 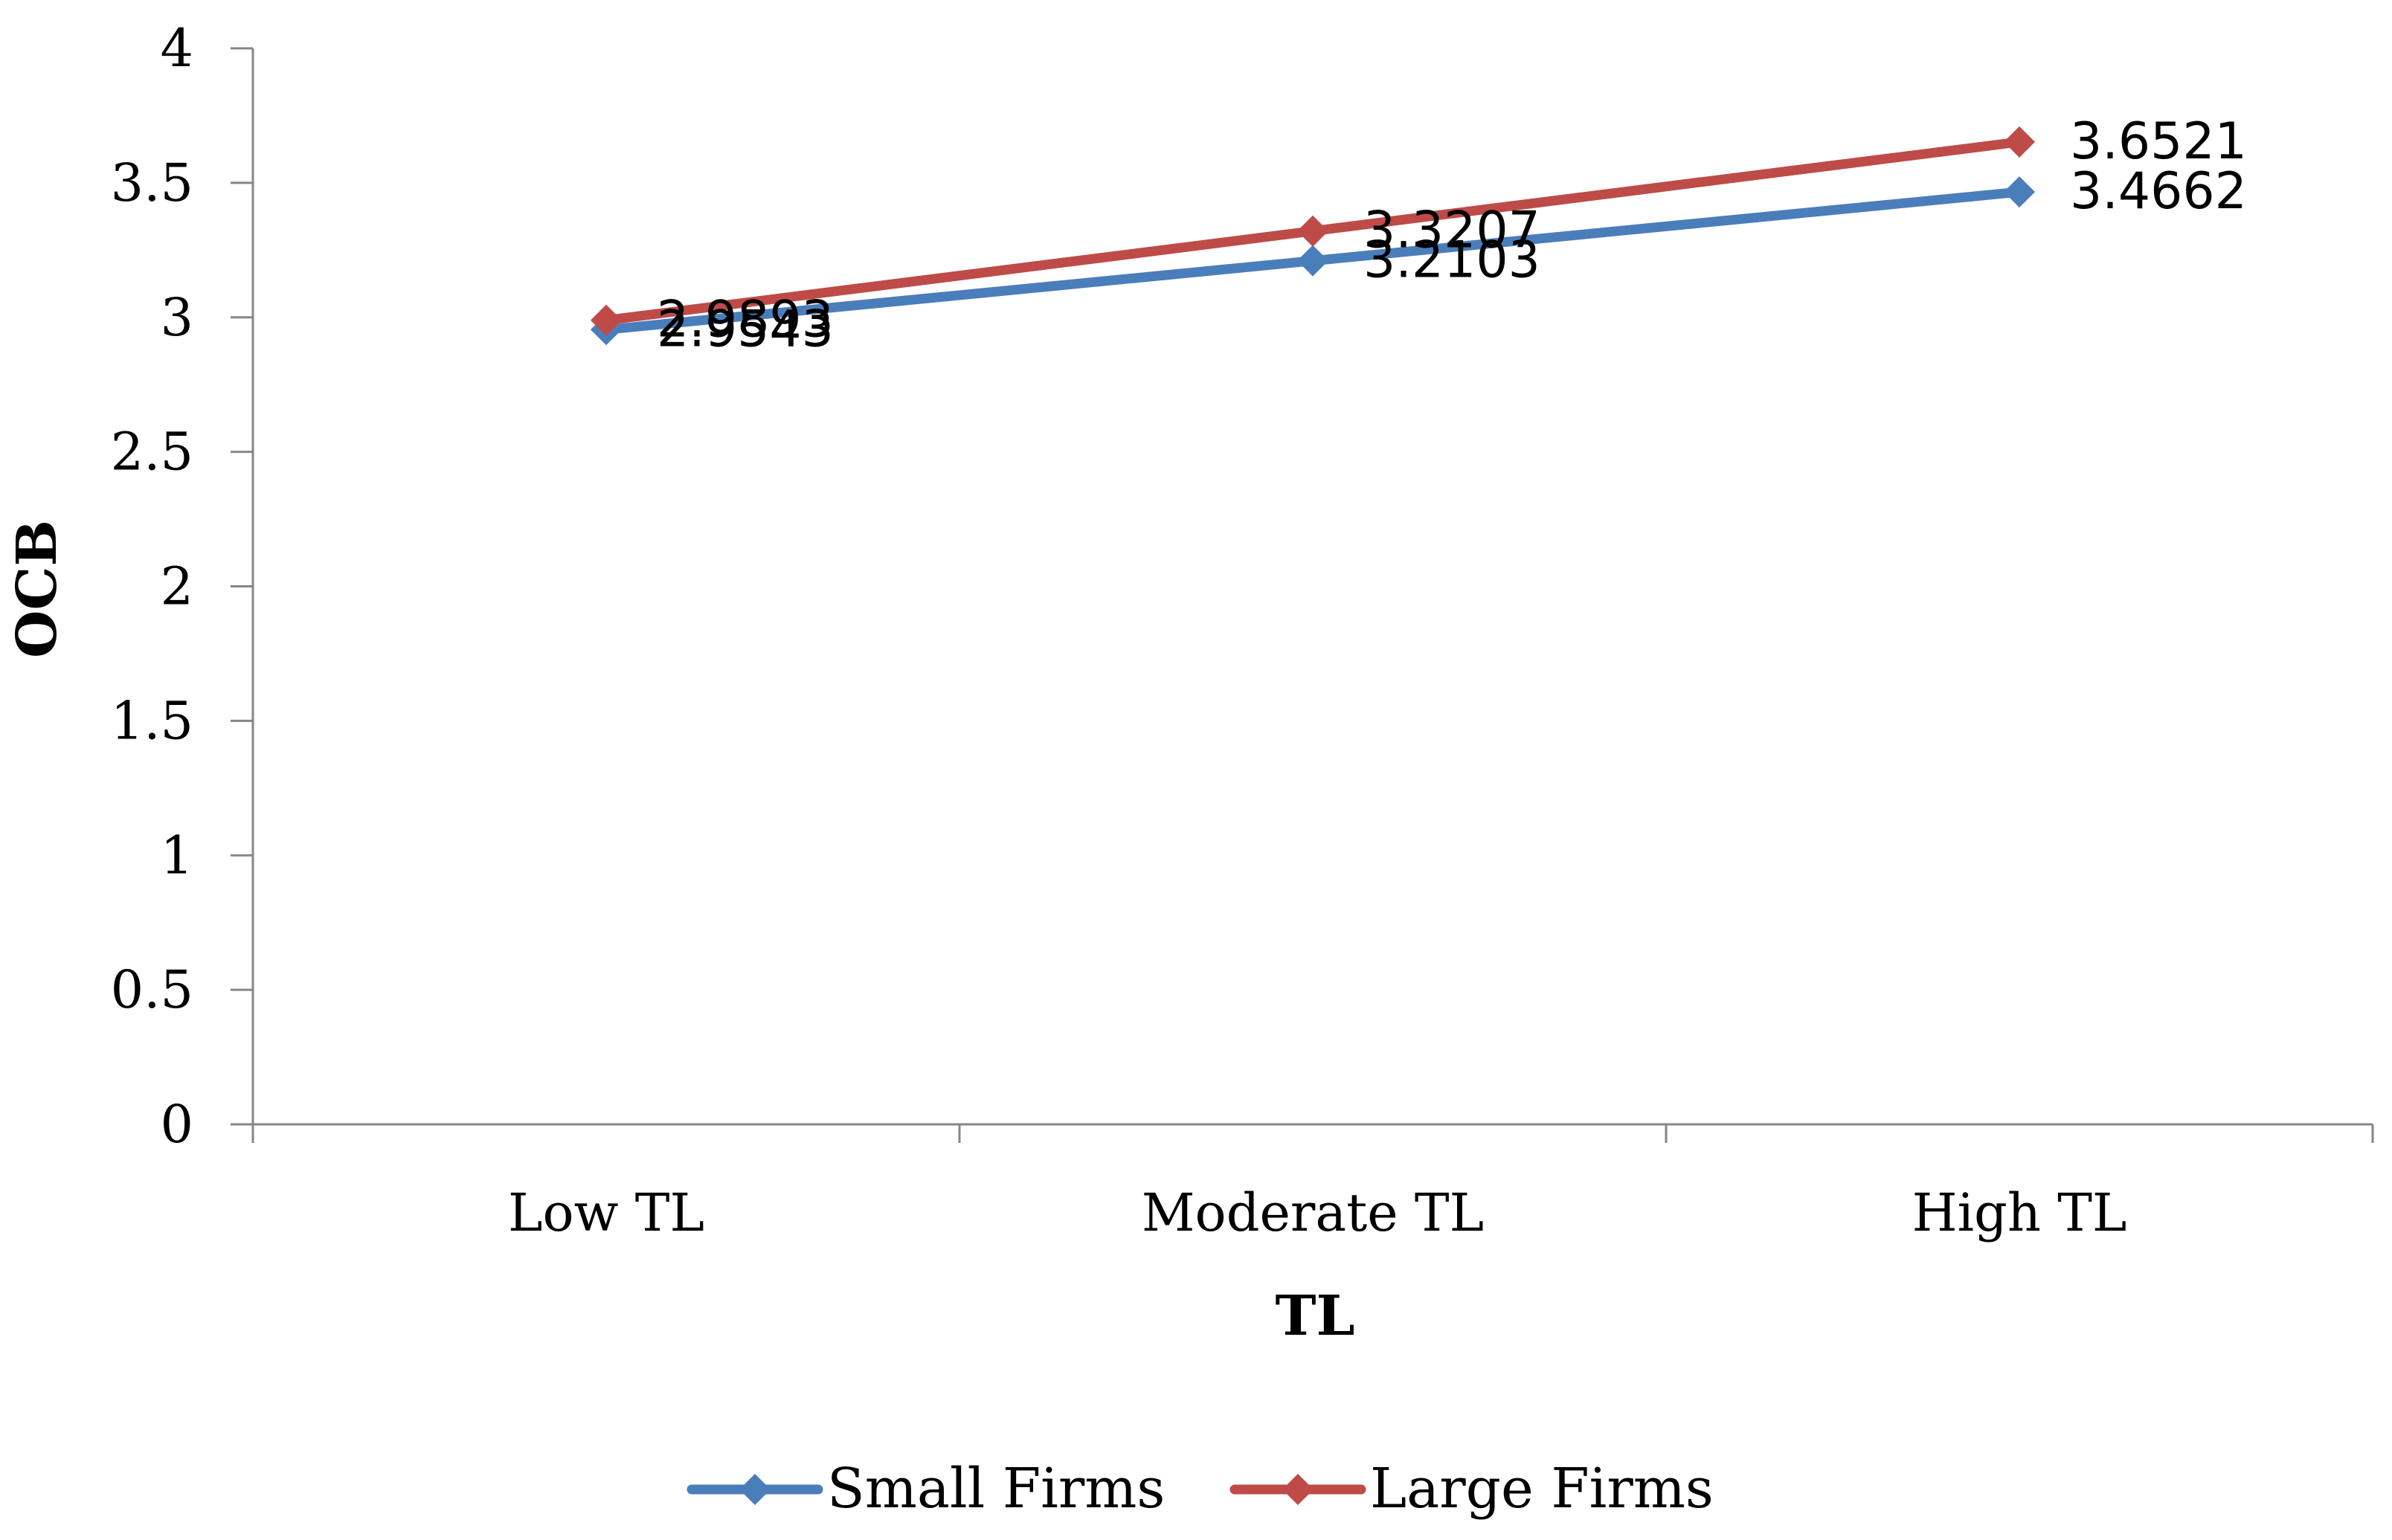 What do you see at coordinates (2019, 1212) in the screenshot?
I see `x-tick-label: High TL` at bounding box center [2019, 1212].